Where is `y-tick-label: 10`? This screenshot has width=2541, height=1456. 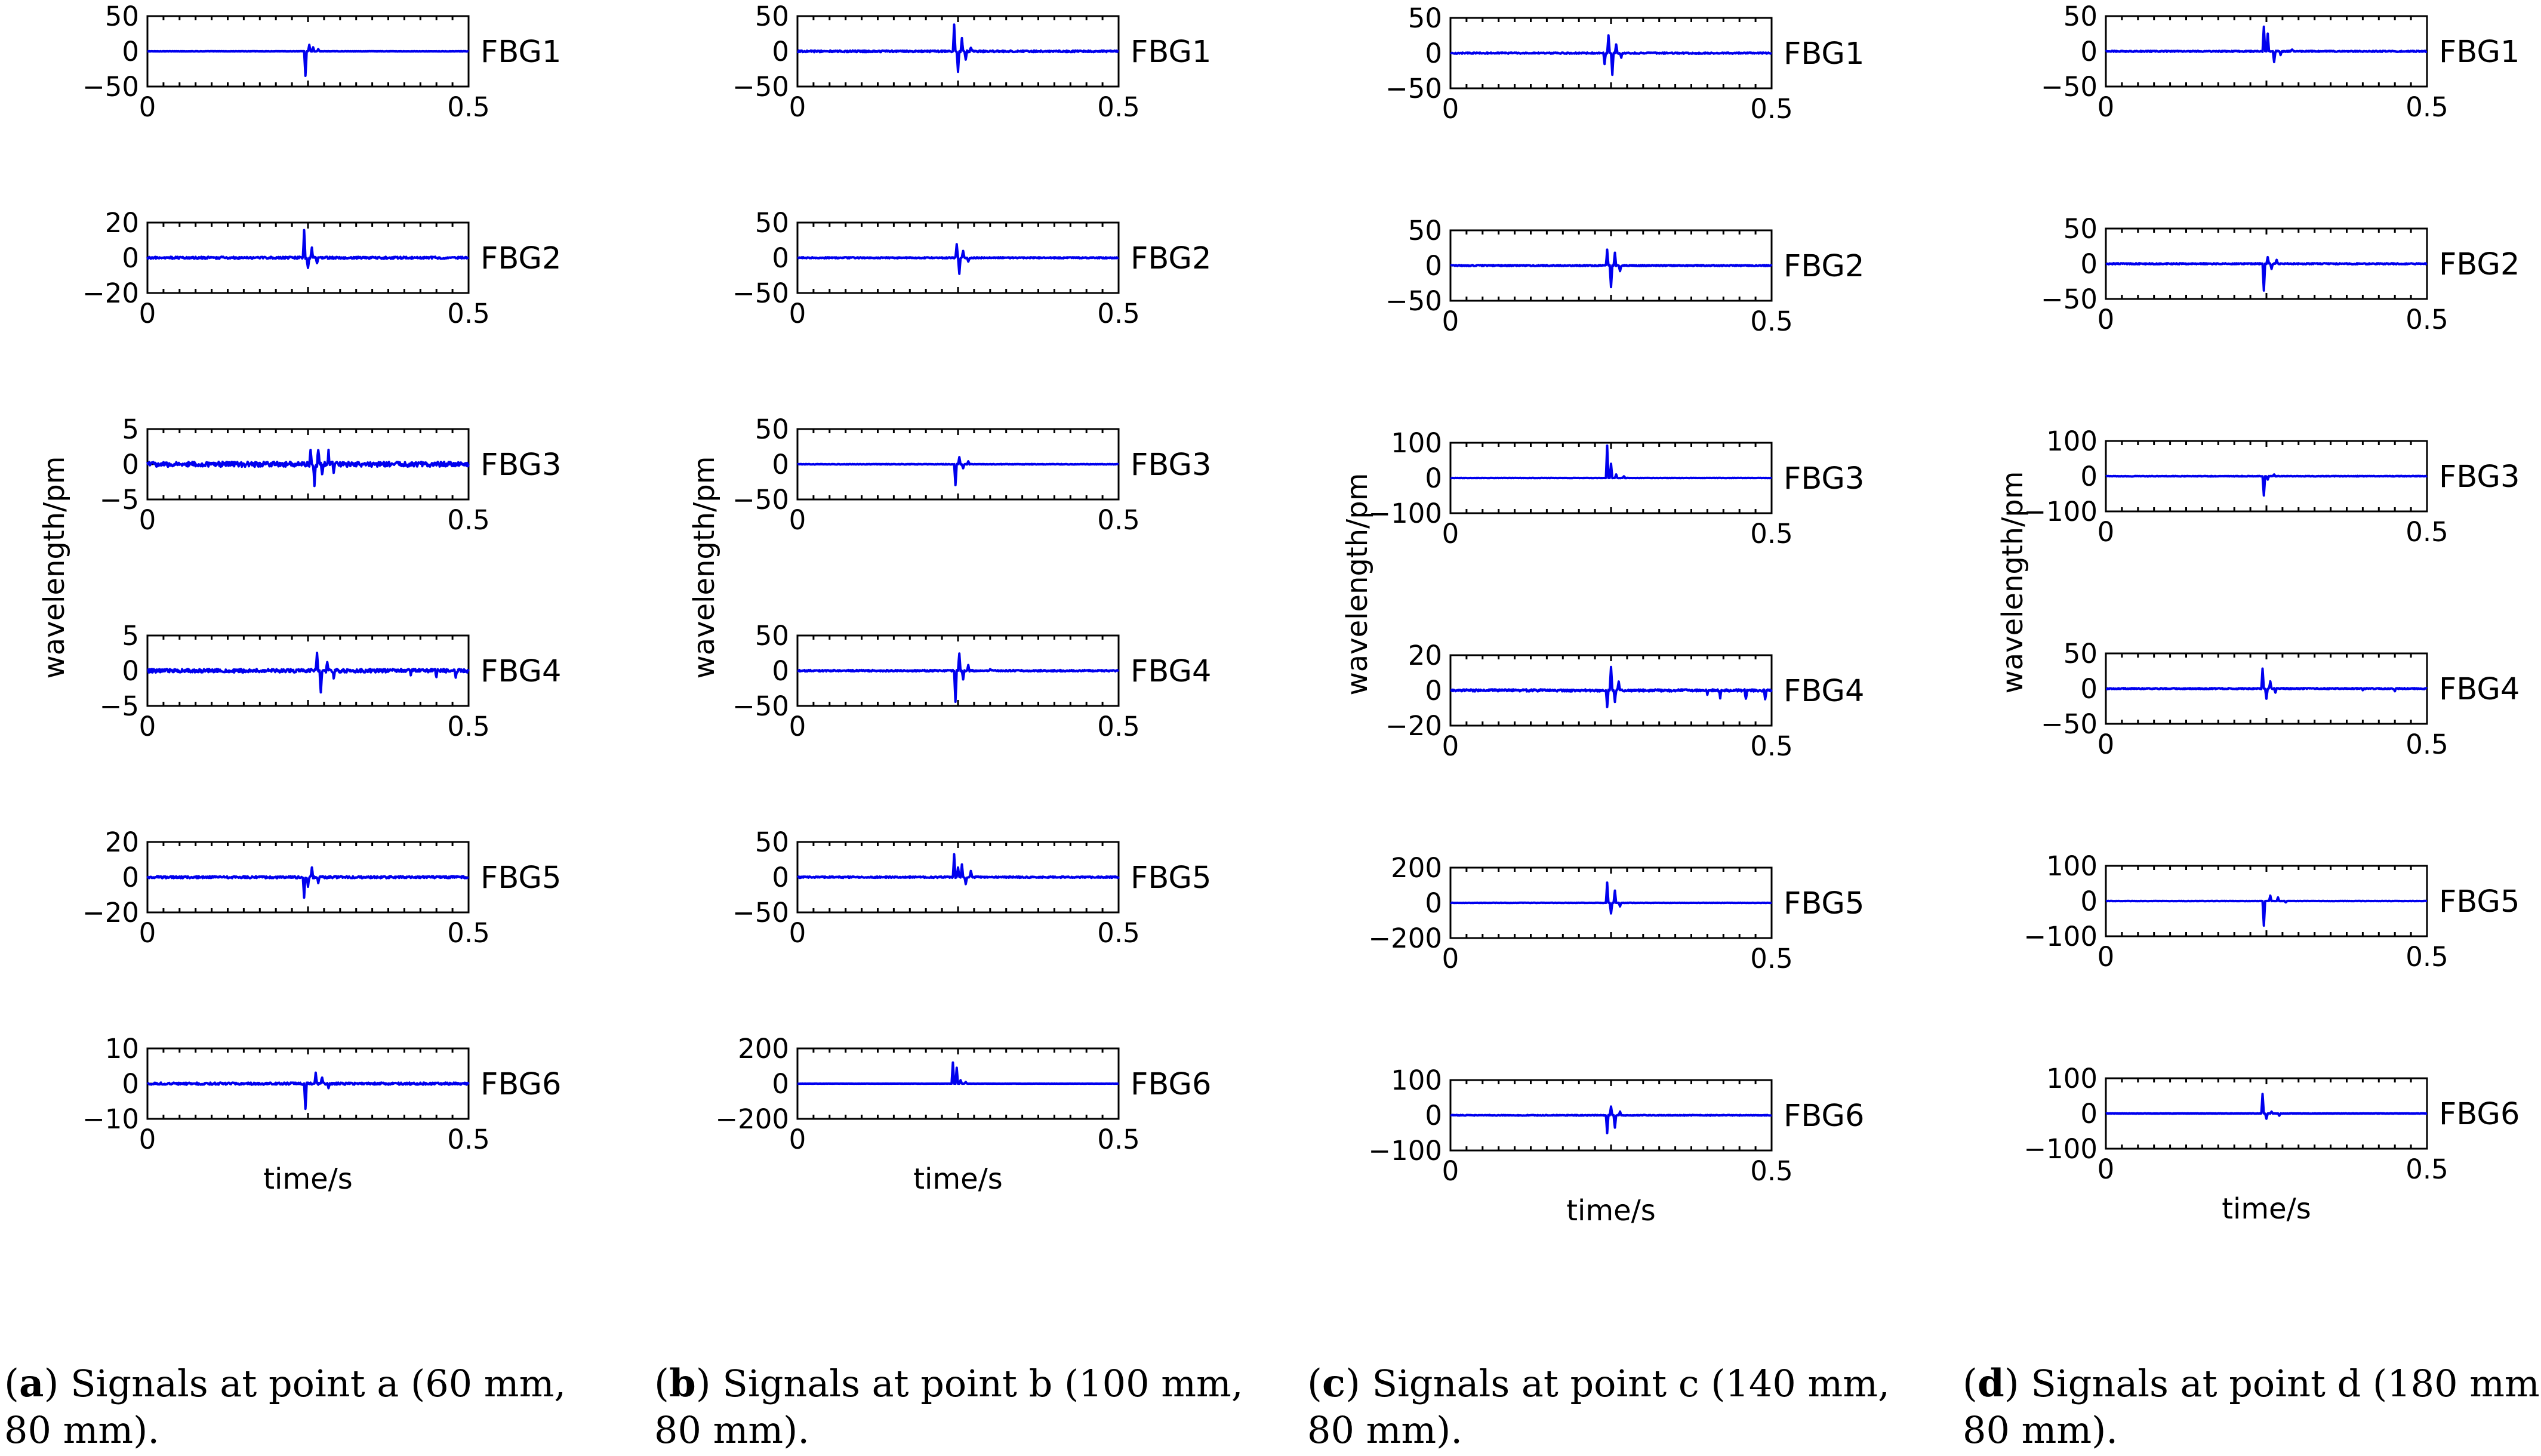 y-tick-label: 10 is located at coordinates (122, 1049).